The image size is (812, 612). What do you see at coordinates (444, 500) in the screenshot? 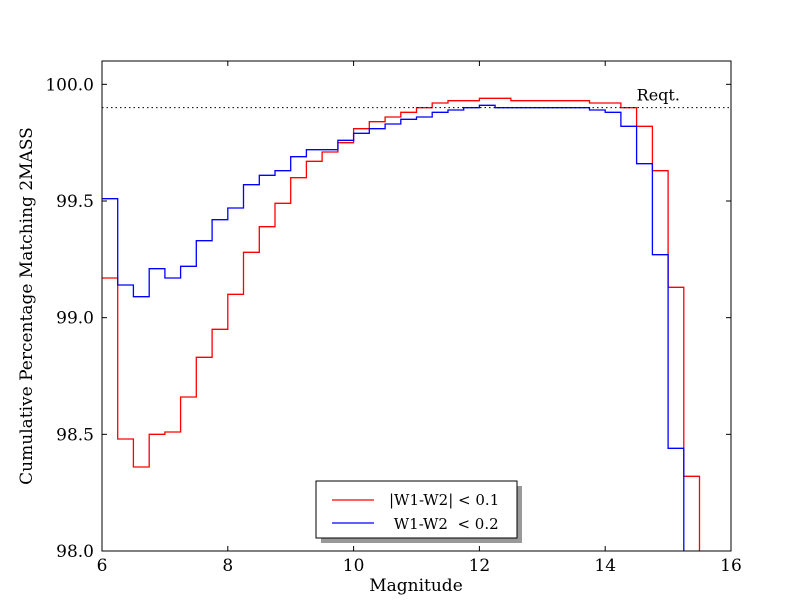
I see `legend-label-red: |W1-W2| < 0.1` at bounding box center [444, 500].